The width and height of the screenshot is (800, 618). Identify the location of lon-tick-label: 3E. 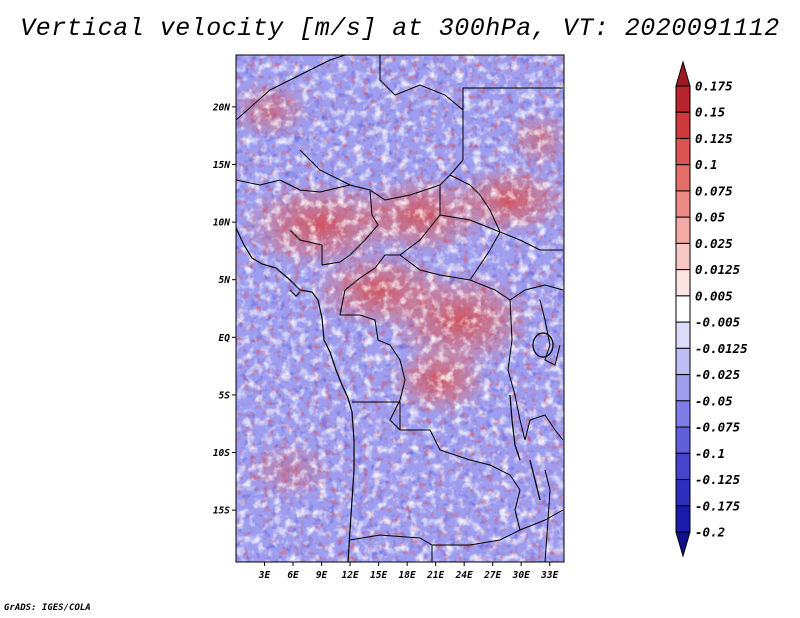
(264, 575).